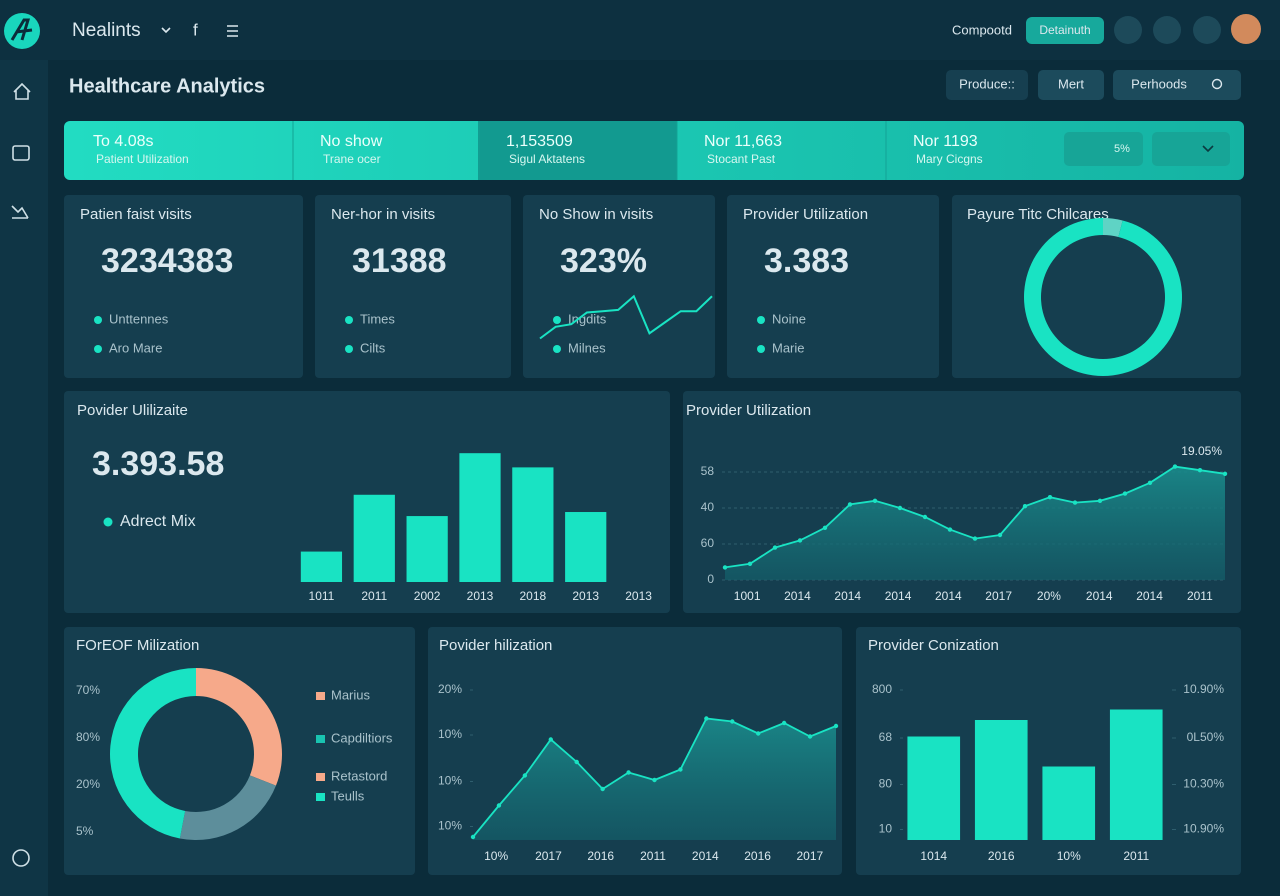  What do you see at coordinates (495, 645) in the screenshot?
I see `chart-title: Povider hilization` at bounding box center [495, 645].